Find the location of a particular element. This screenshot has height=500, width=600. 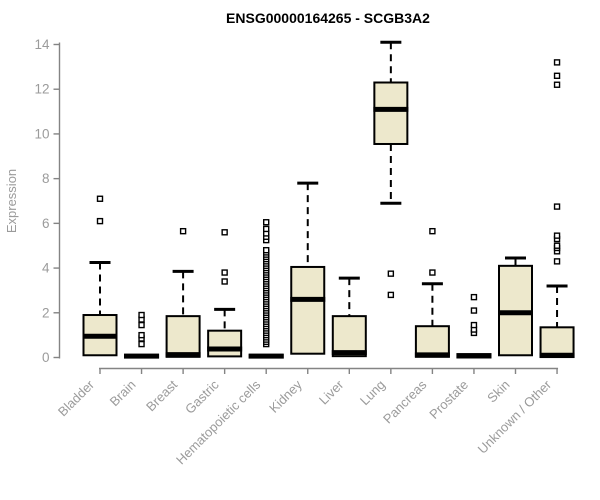

boxplot-hematopoietic-cells is located at coordinates (266, 289).